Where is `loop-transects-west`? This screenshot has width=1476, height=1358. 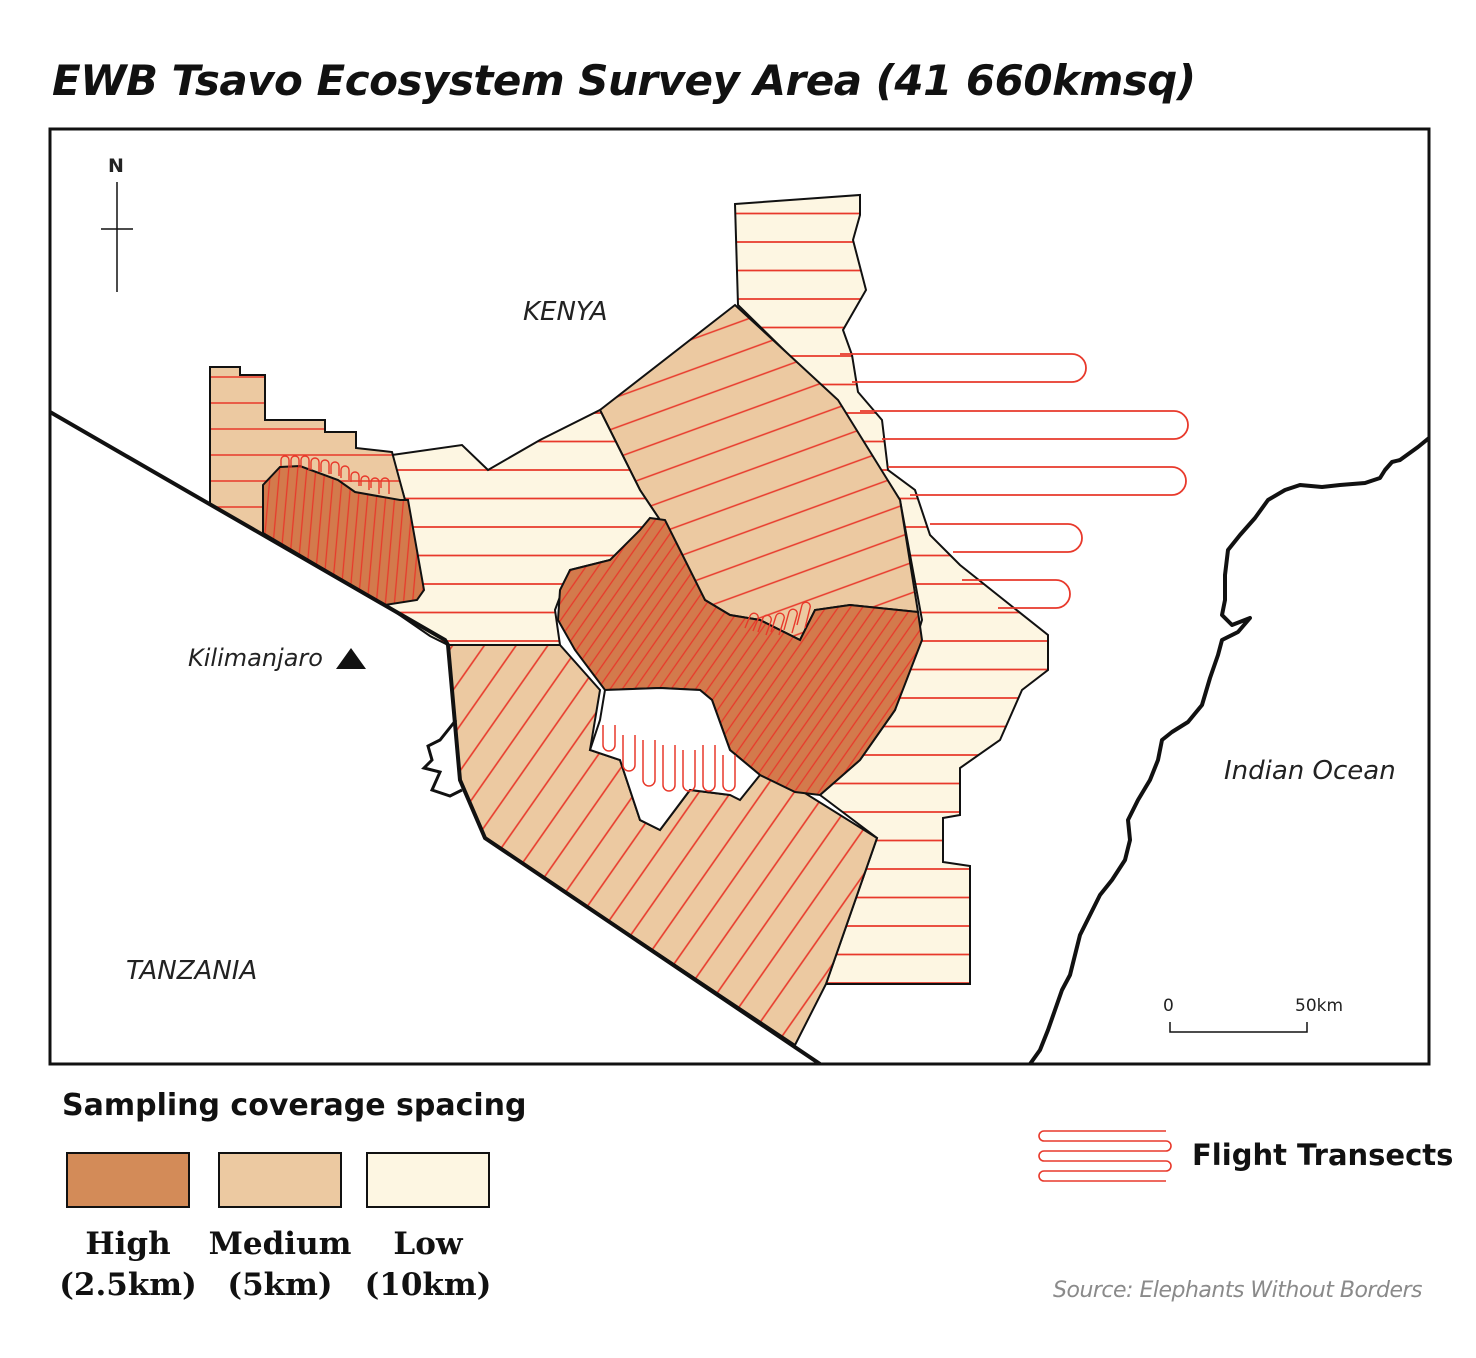 loop-transects-west is located at coordinates (335, 474).